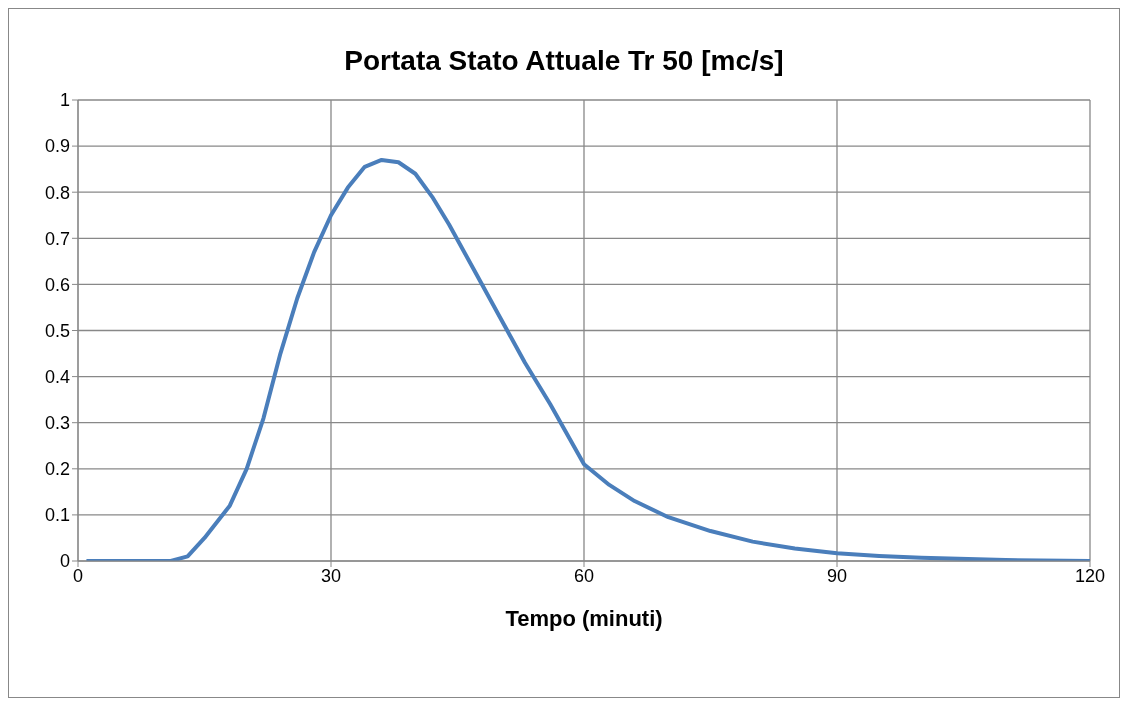  What do you see at coordinates (564, 61) in the screenshot?
I see `chart-title: Portata Stato Attuale Tr 50 [mc/s]` at bounding box center [564, 61].